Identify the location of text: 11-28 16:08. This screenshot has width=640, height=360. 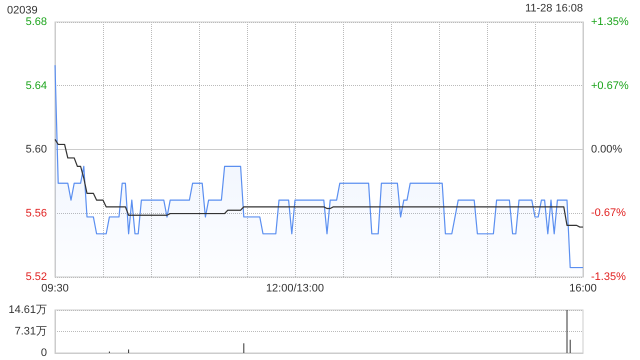
(554, 8).